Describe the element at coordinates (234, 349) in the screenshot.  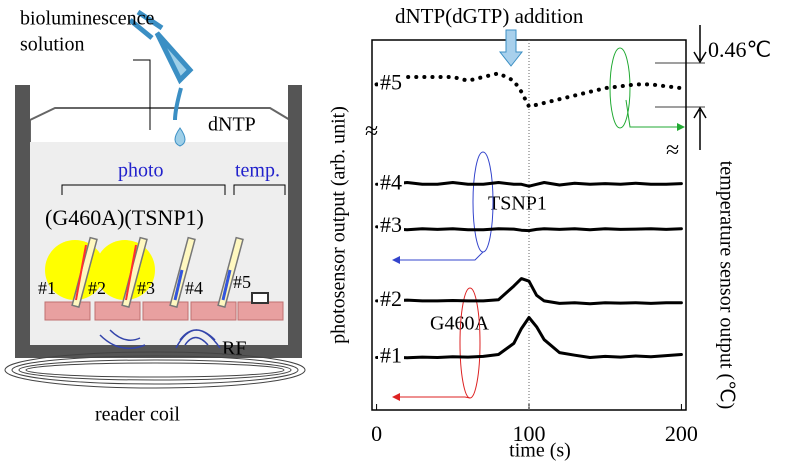
I see `label: RF` at that location.